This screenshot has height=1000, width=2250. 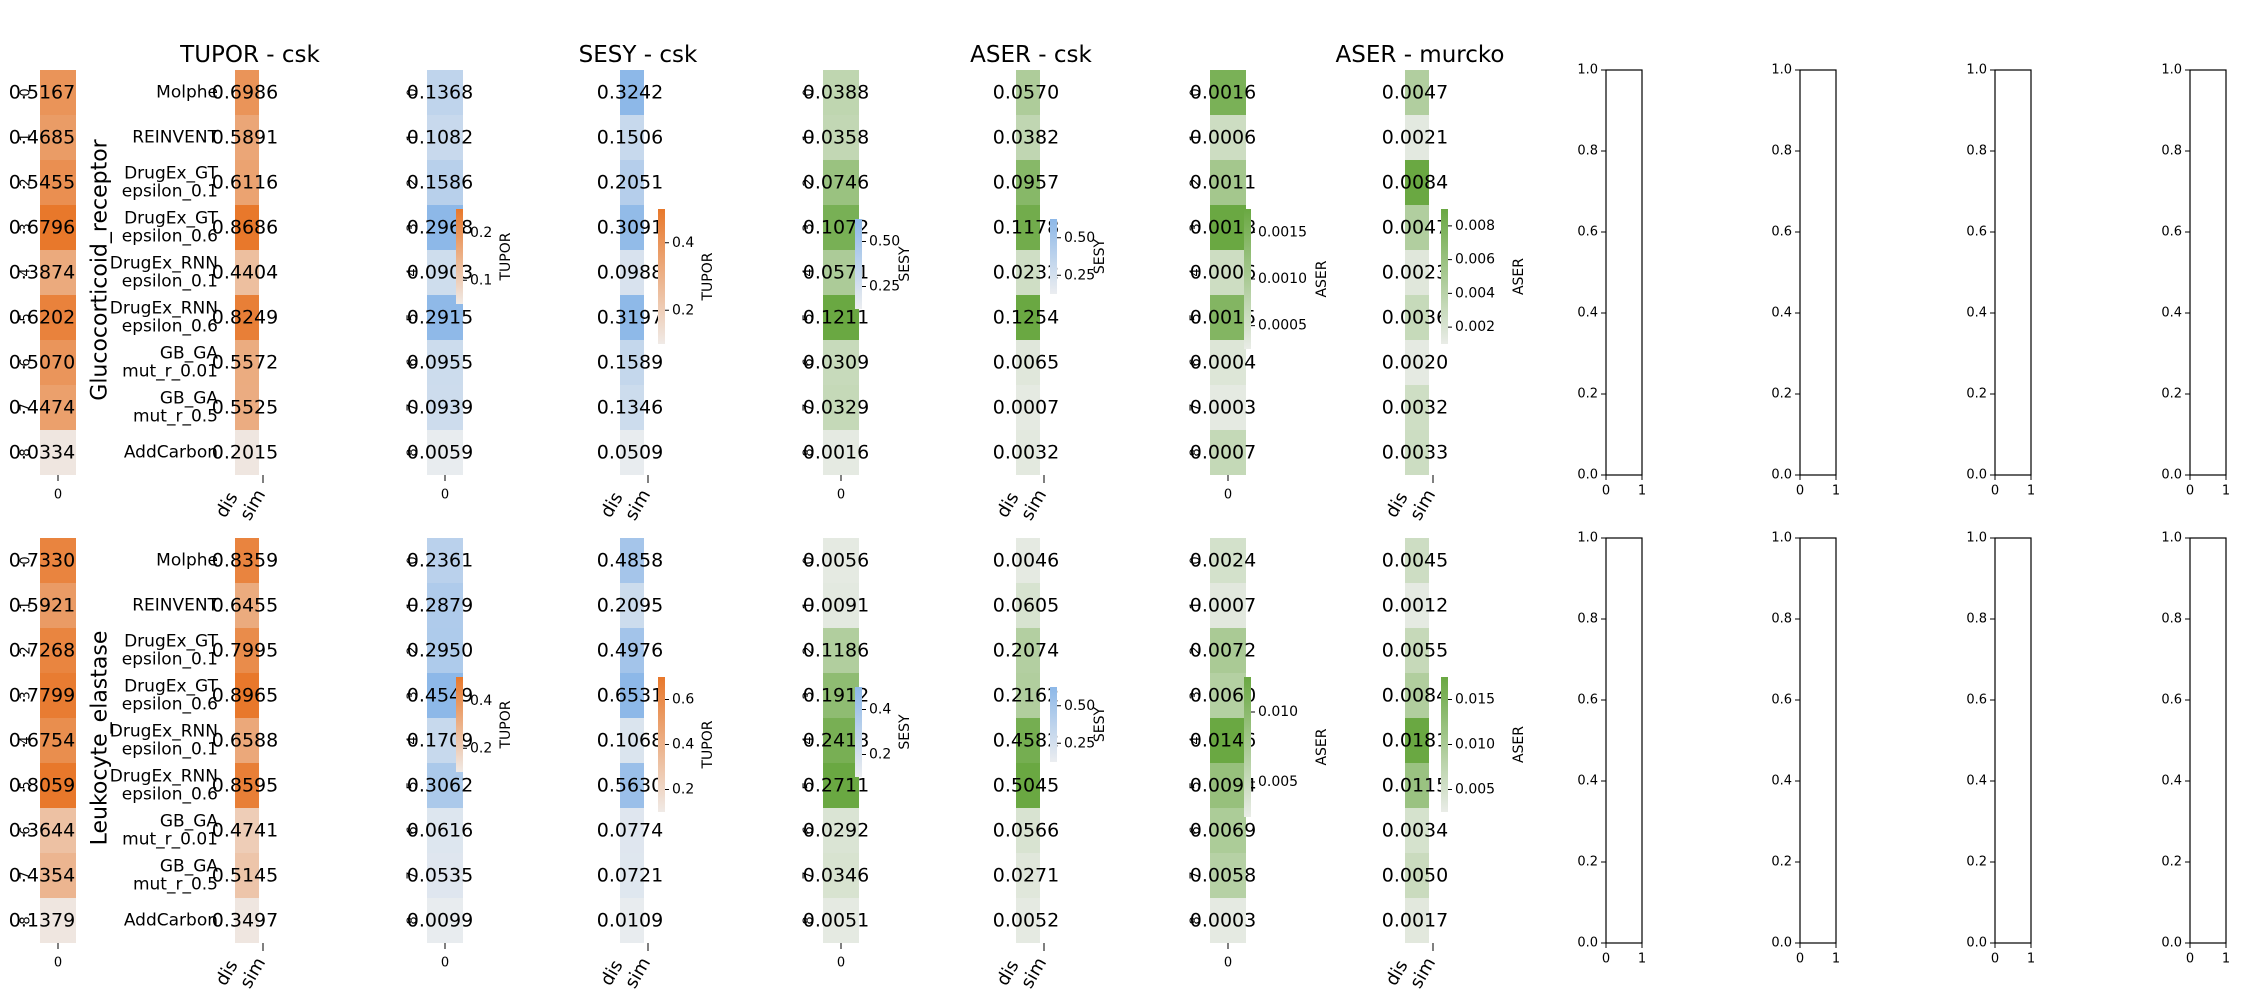 What do you see at coordinates (245, 696) in the screenshot?
I see `cell-value-pair: 0.8965` at bounding box center [245, 696].